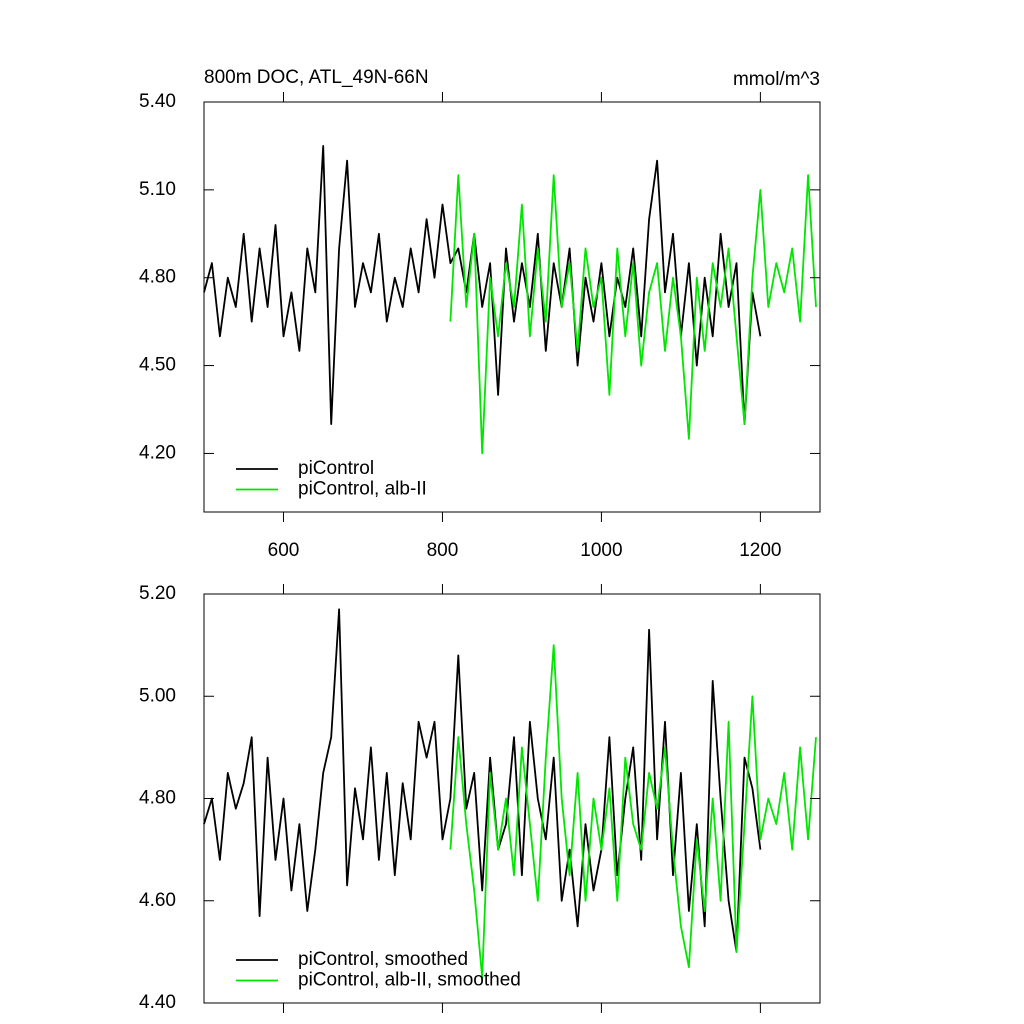  Describe the element at coordinates (383, 959) in the screenshot. I see `legend-label: piControl, smoothed` at that location.